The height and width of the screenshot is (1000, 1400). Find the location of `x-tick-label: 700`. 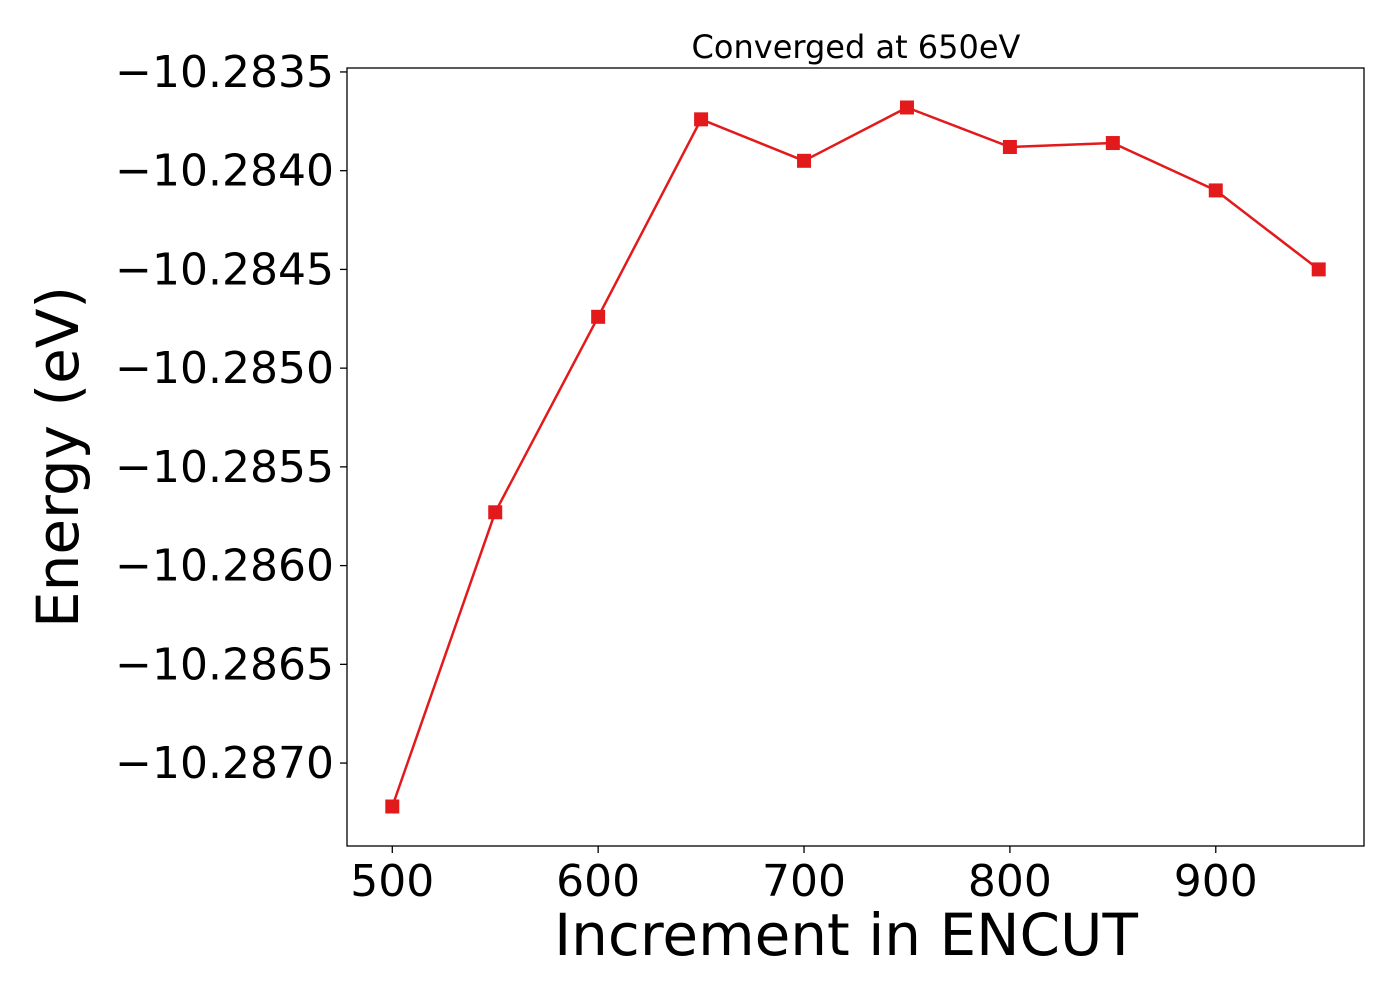

x-tick-label: 700 is located at coordinates (804, 881).